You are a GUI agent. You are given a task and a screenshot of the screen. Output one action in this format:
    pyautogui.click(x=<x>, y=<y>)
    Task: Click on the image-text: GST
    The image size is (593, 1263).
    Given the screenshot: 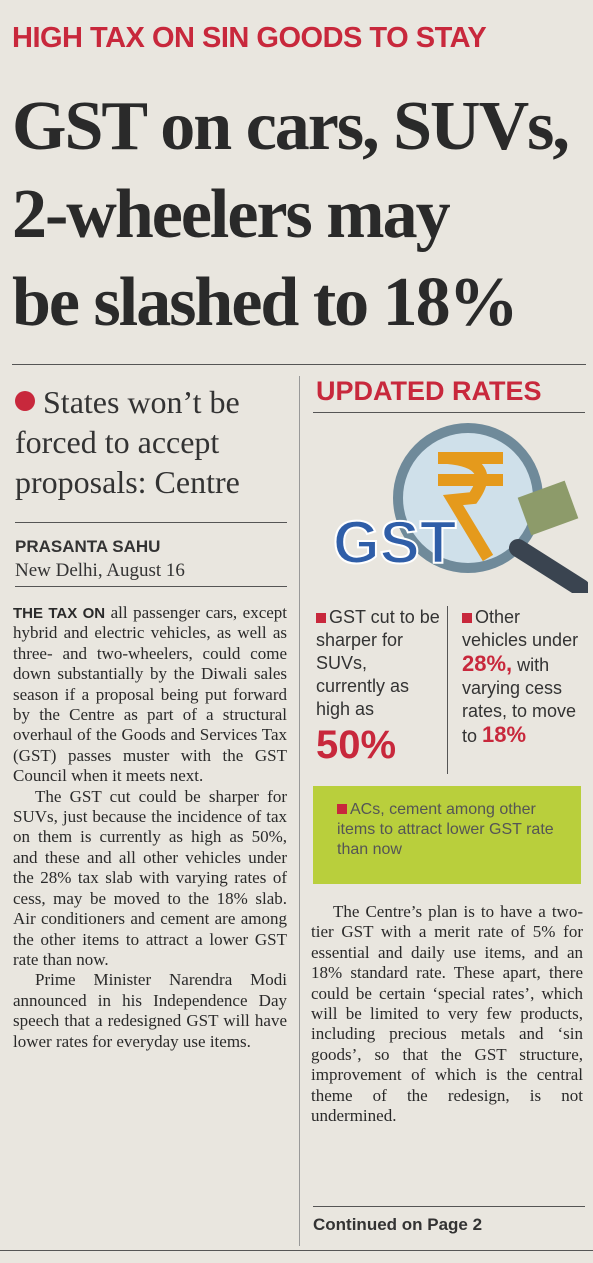 What is the action you would take?
    pyautogui.click(x=394, y=542)
    